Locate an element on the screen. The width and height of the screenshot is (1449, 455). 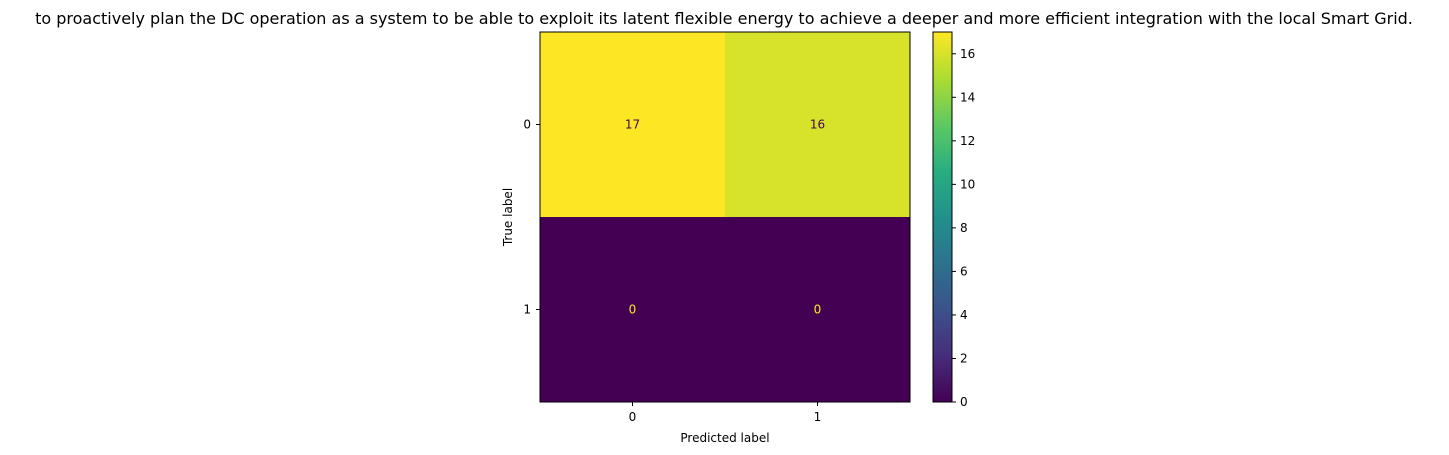
cell-value-0-0: 17 is located at coordinates (632, 125).